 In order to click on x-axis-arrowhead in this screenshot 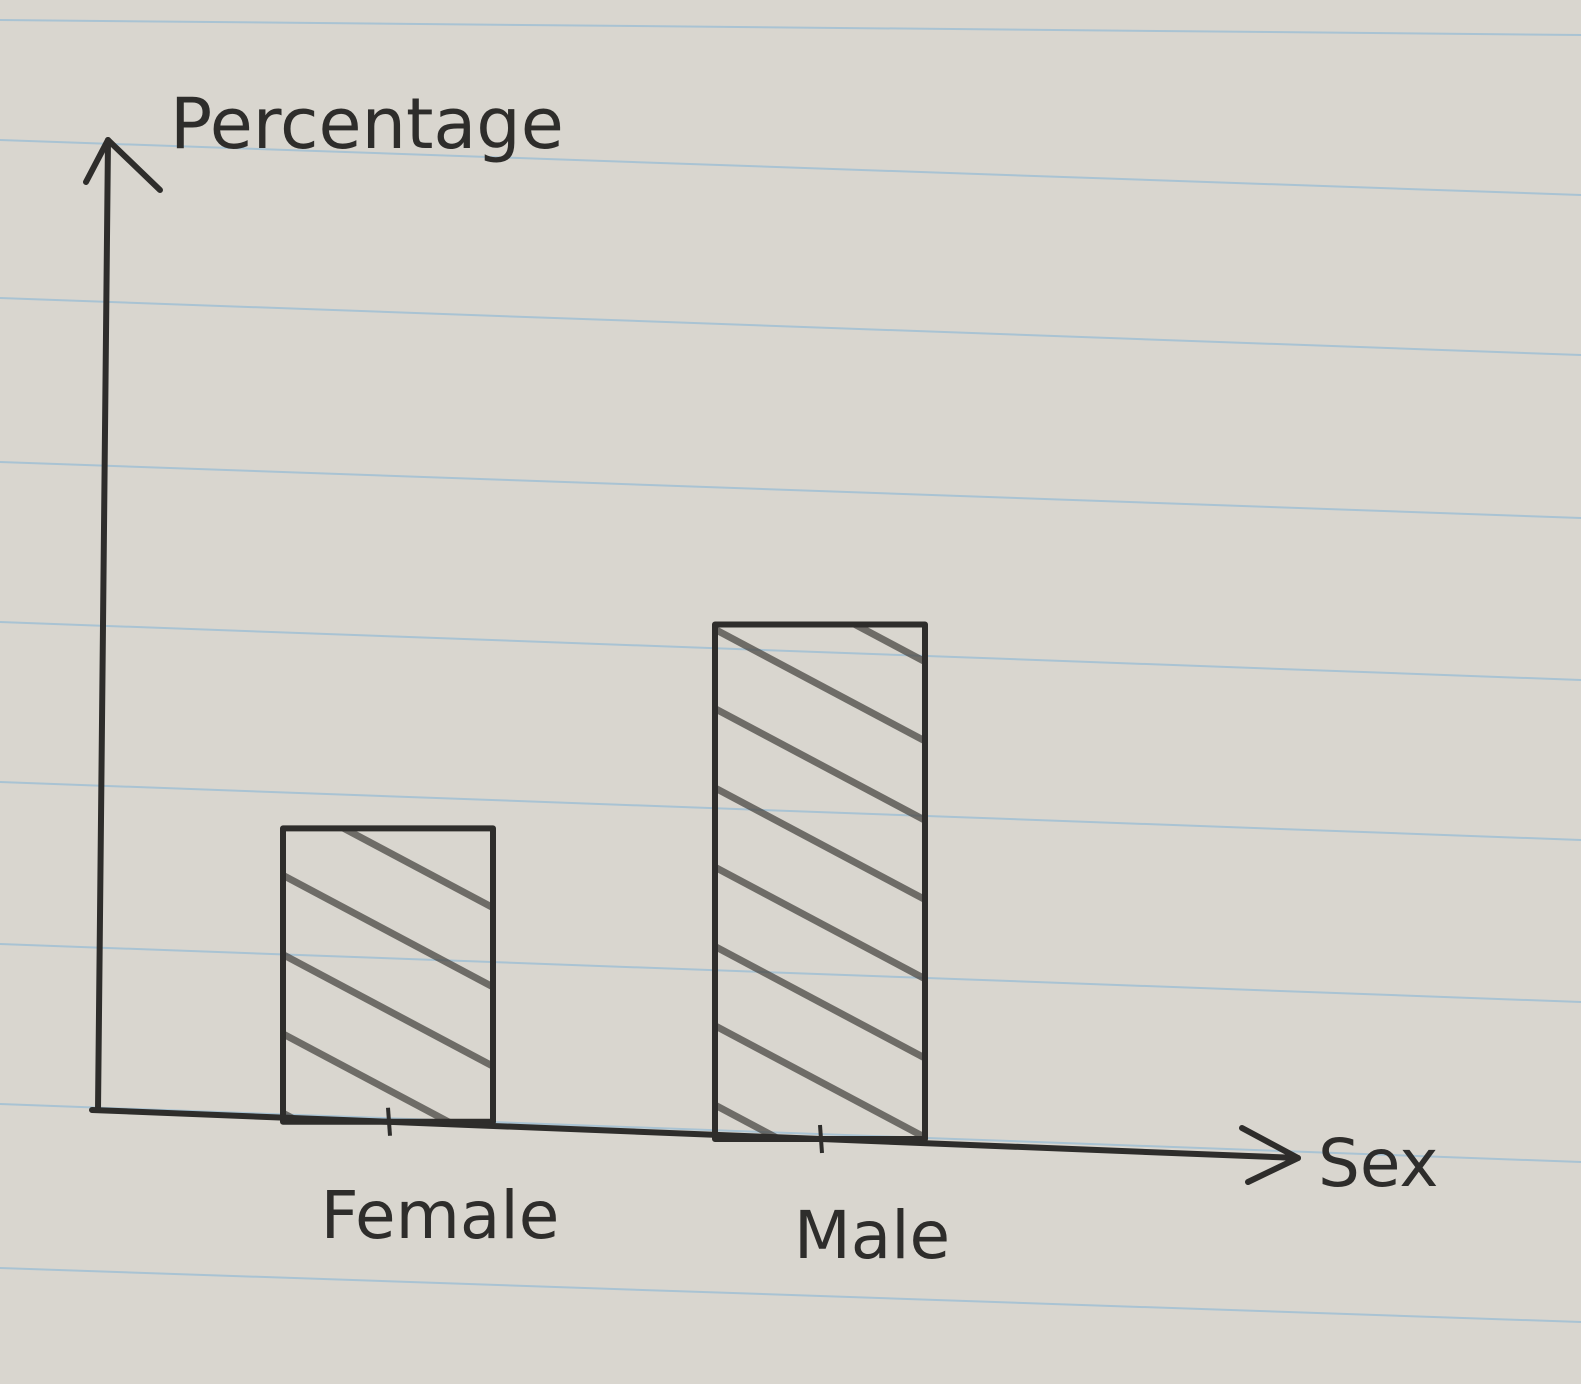, I will do `click(1270, 1155)`.